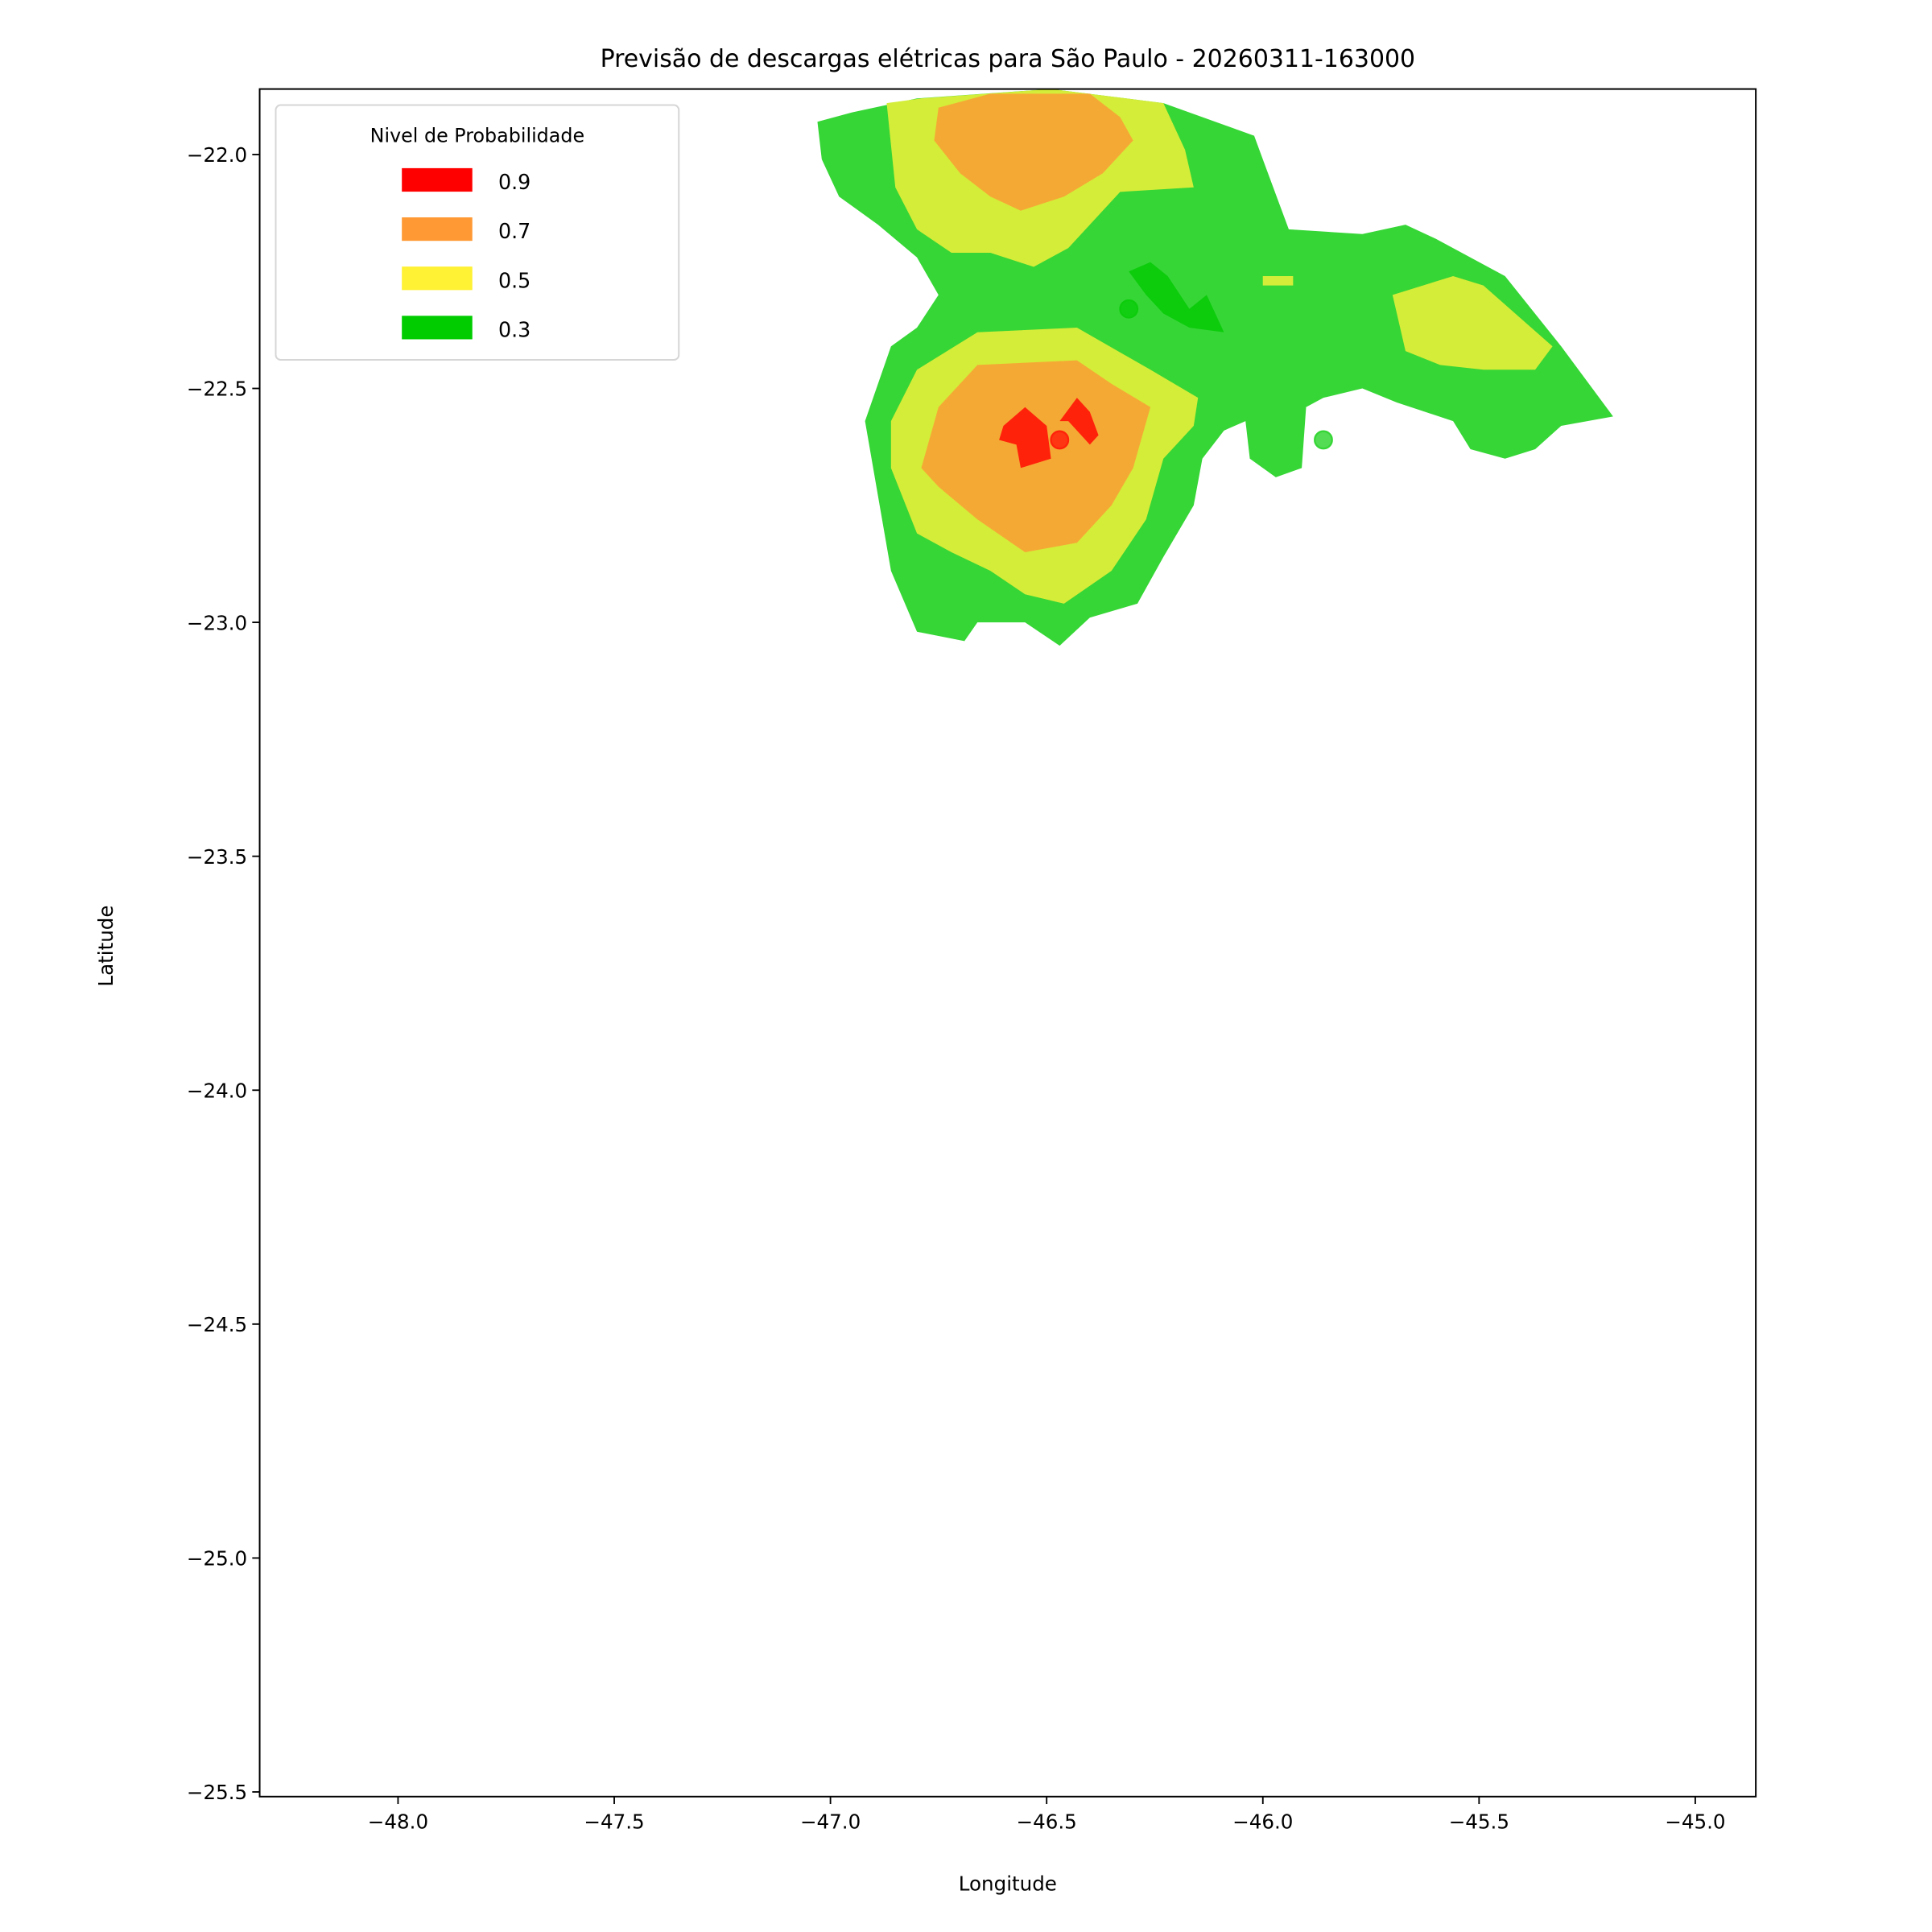  Describe the element at coordinates (830, 1822) in the screenshot. I see `x-tick-label: −47.0` at that location.